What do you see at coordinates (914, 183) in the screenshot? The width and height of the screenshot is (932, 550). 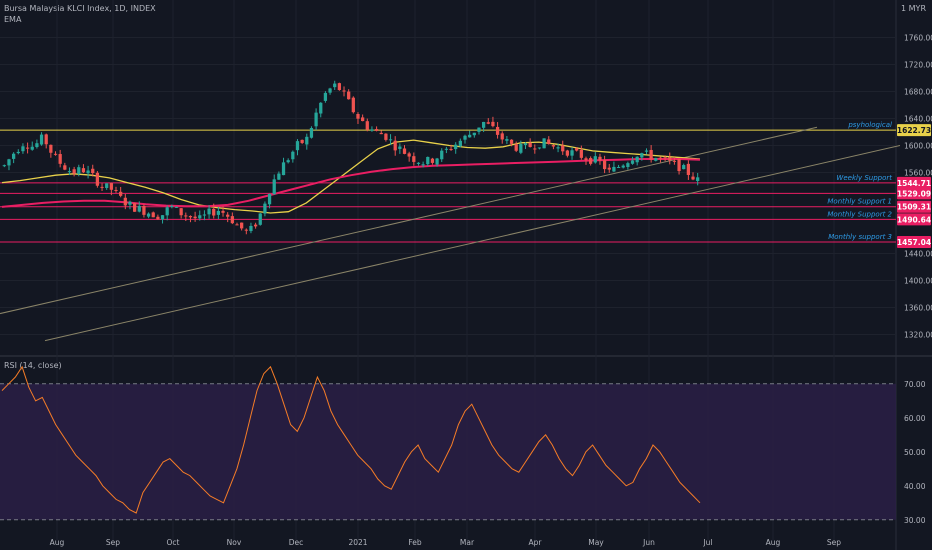 I see `level-price-label: 1544.71` at bounding box center [914, 183].